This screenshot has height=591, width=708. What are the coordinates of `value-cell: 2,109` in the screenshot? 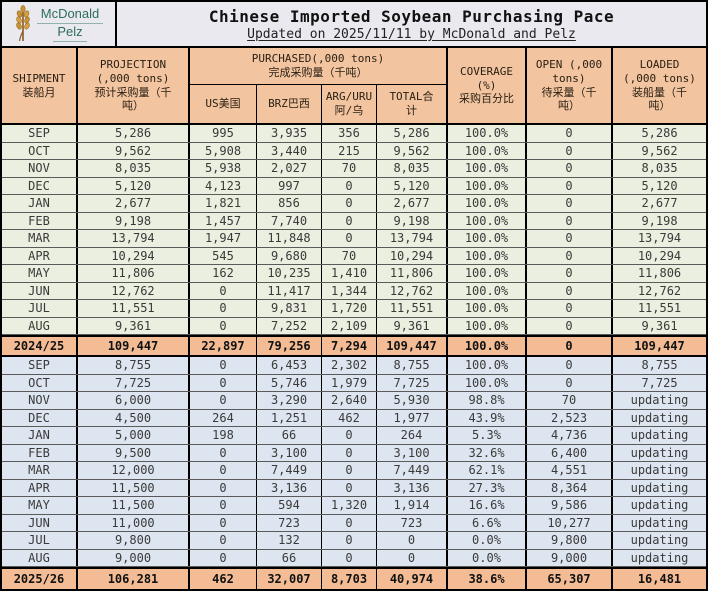 It's located at (349, 325).